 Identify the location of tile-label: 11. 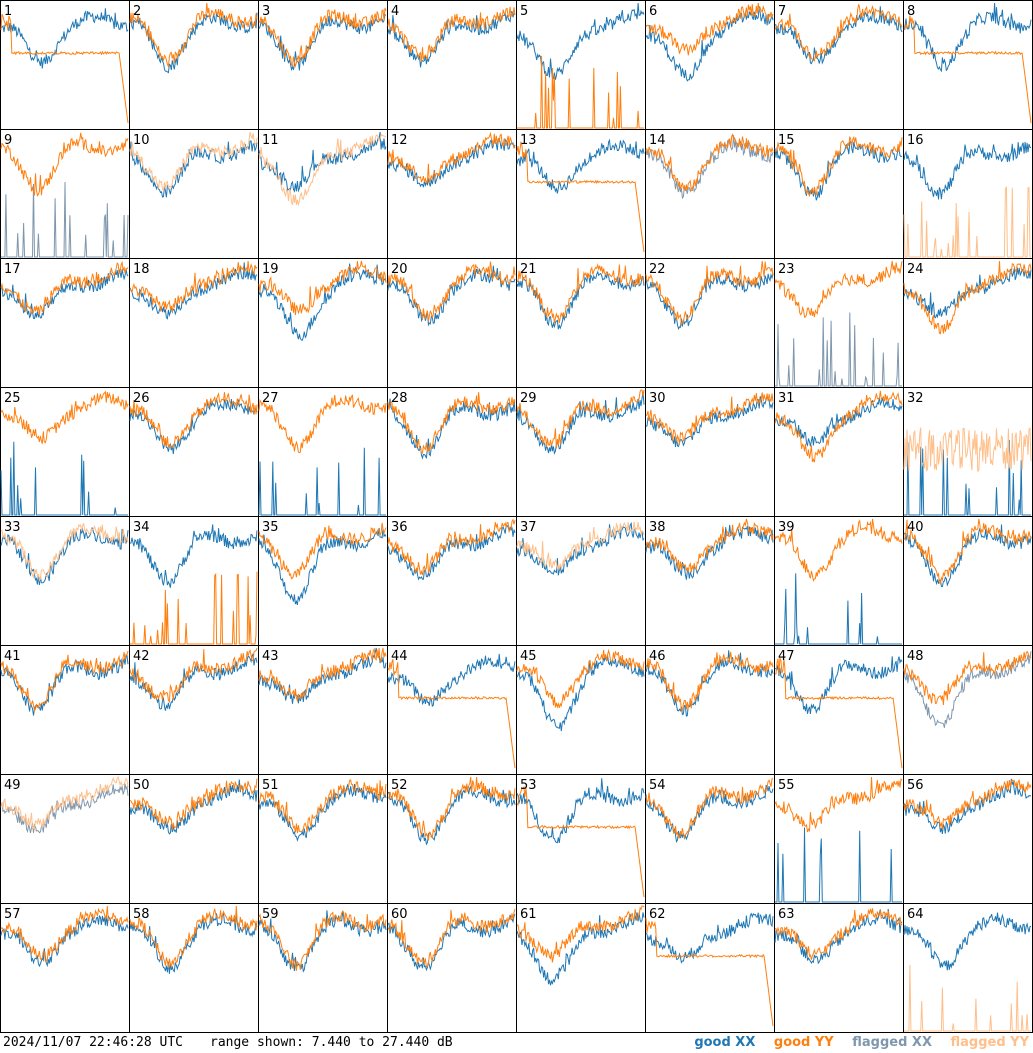
(270, 140).